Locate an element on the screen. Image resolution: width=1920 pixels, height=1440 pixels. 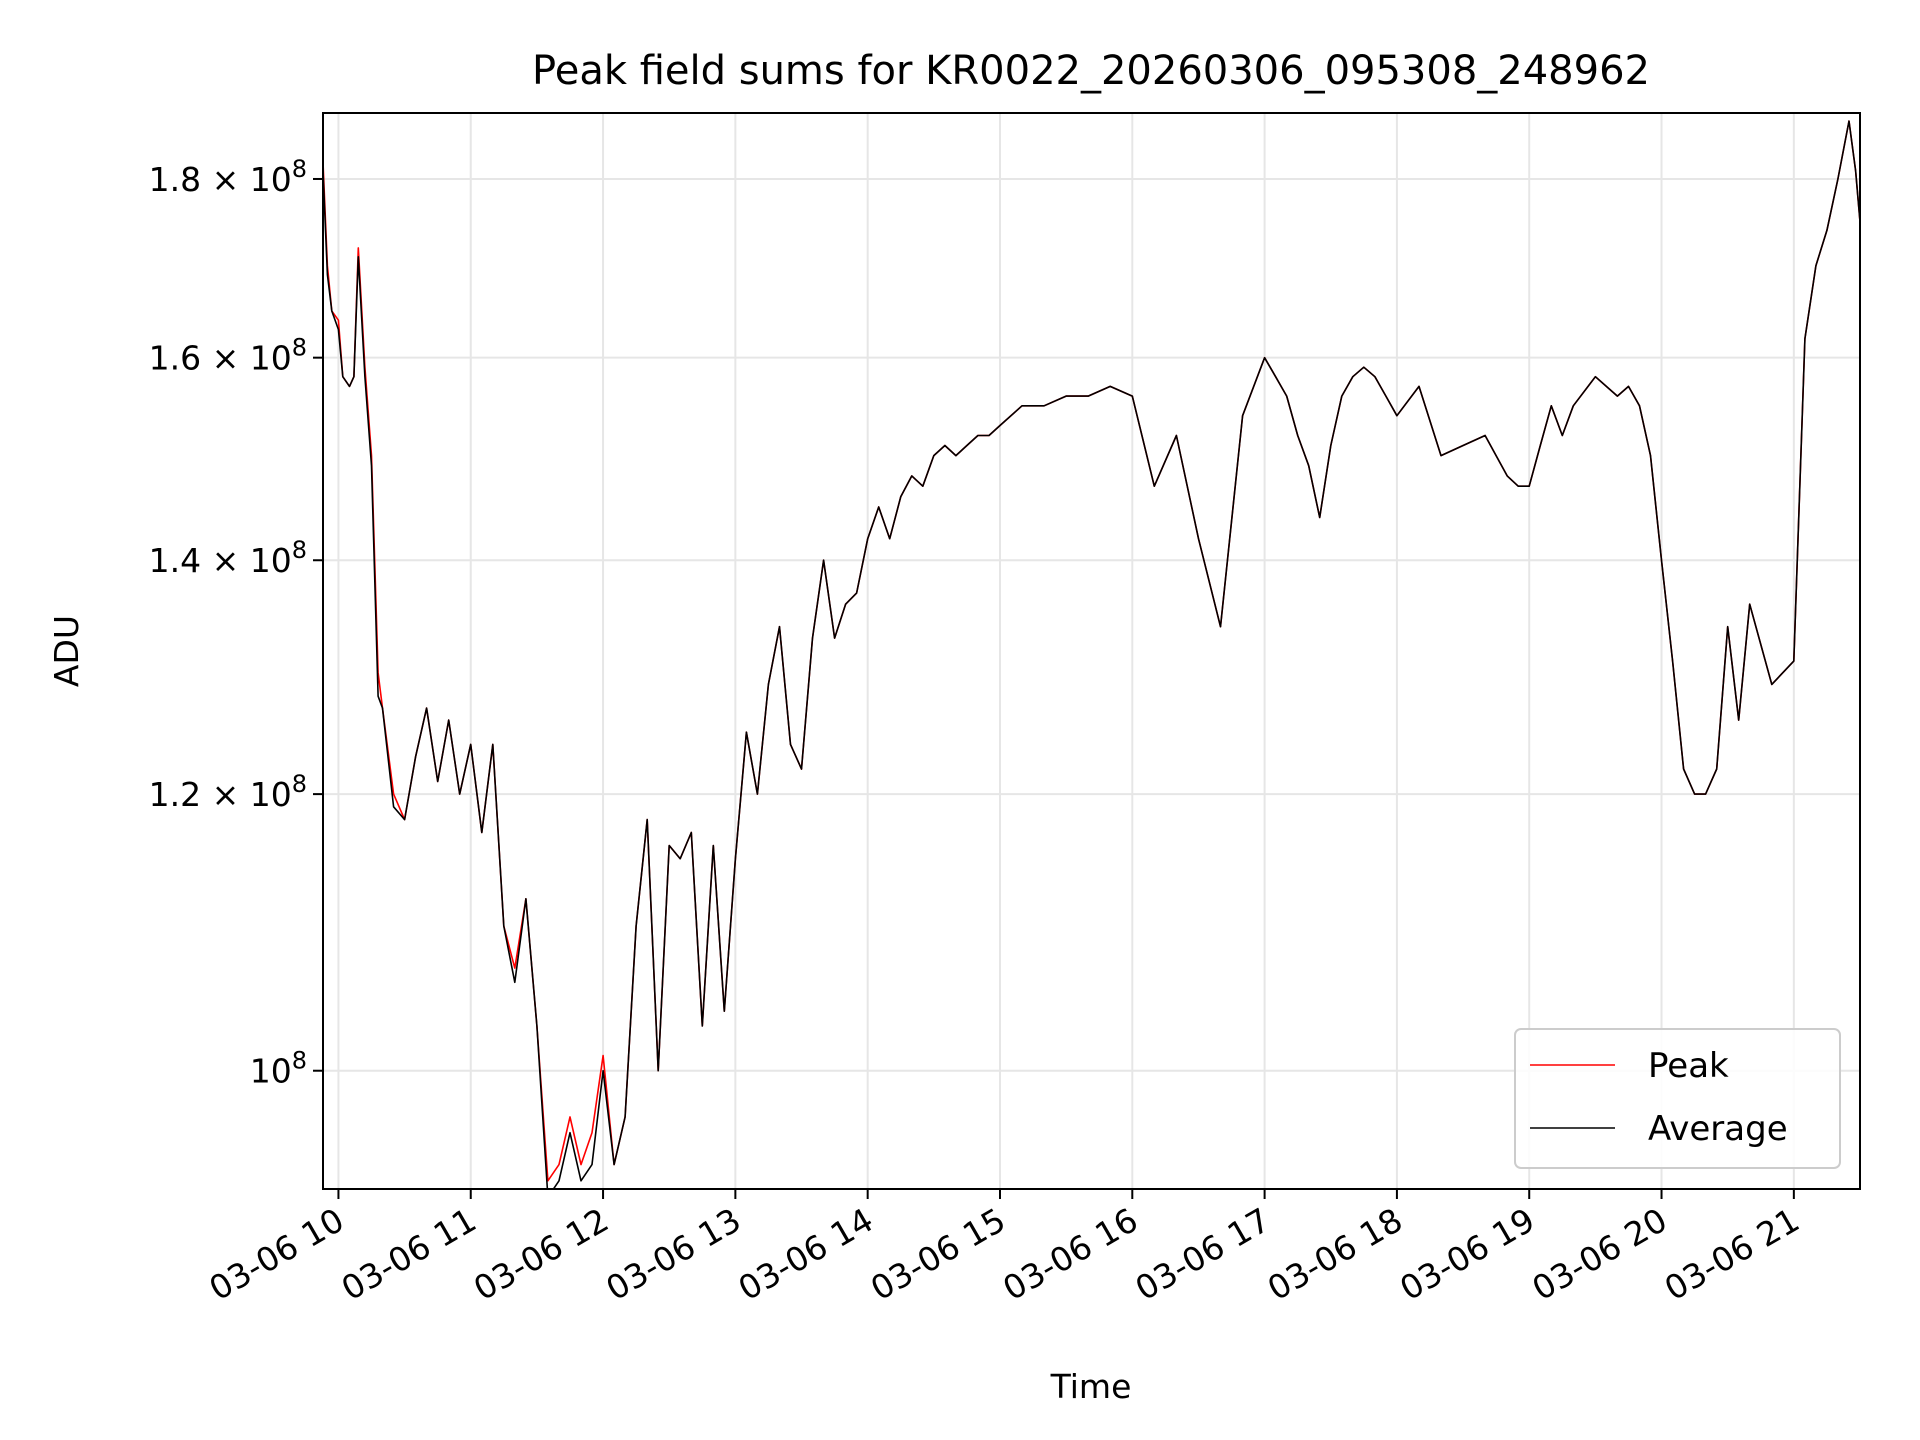
legend-box is located at coordinates (1677, 1098).